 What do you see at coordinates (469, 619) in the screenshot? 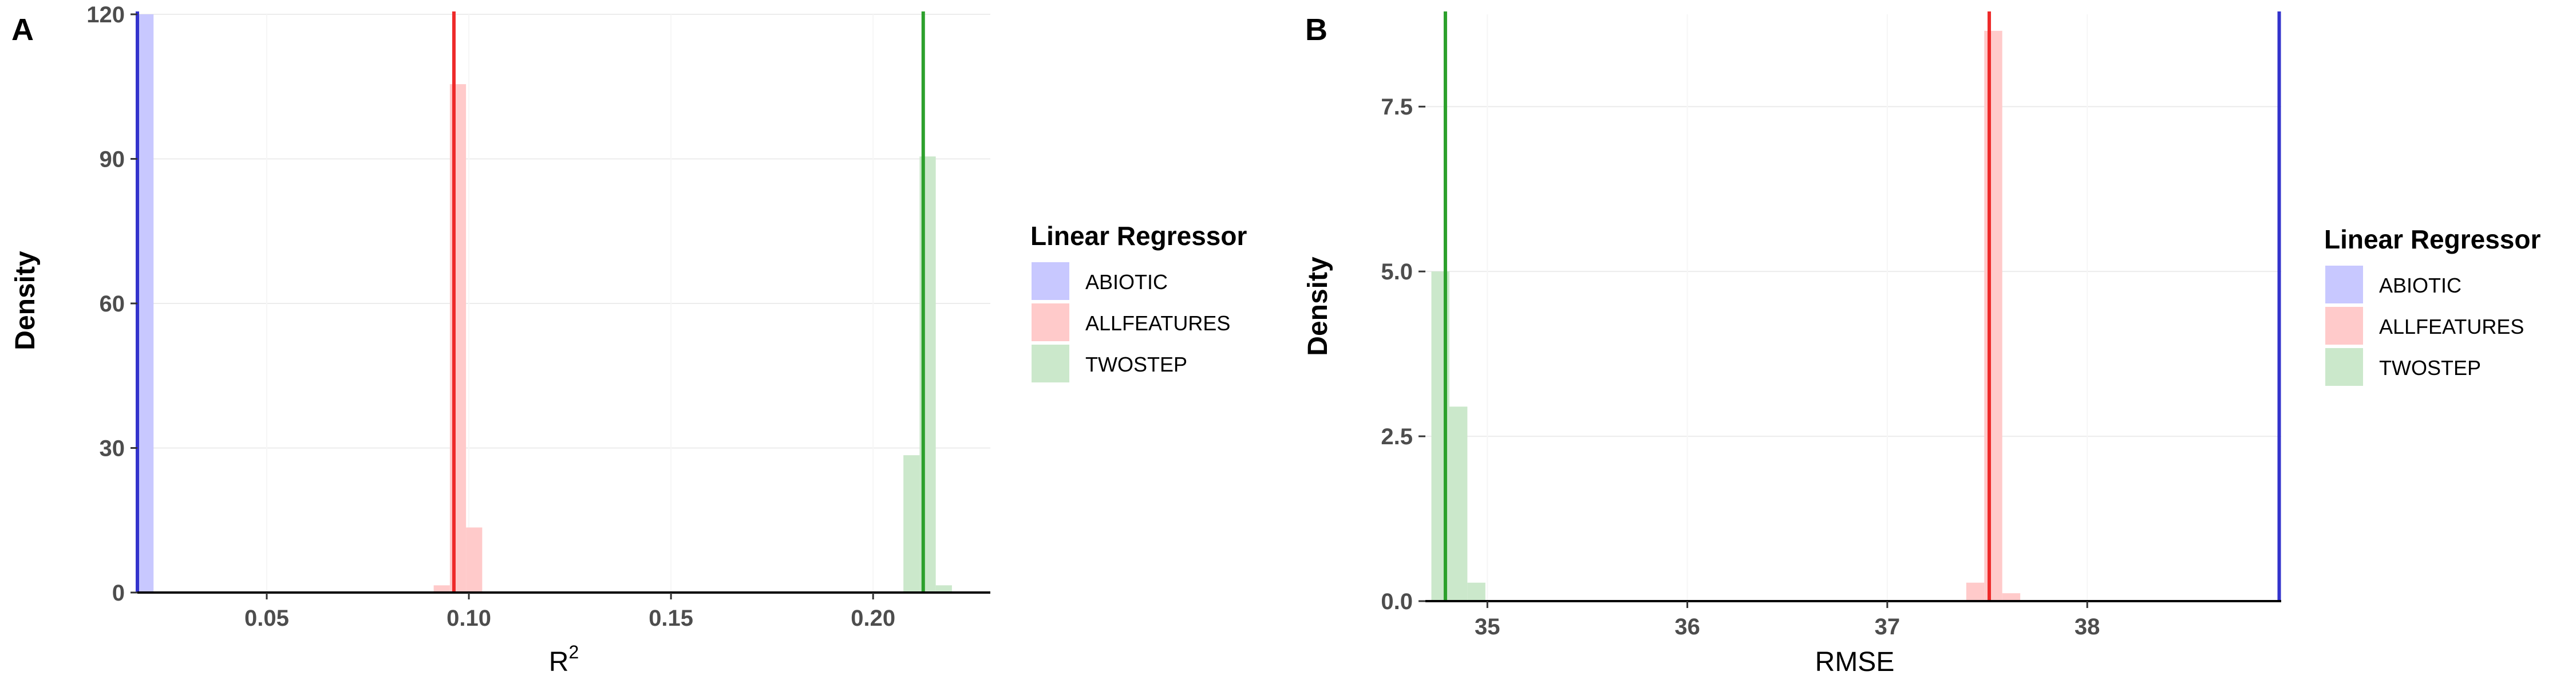
I see `x-tick-label: 0.10` at bounding box center [469, 619].